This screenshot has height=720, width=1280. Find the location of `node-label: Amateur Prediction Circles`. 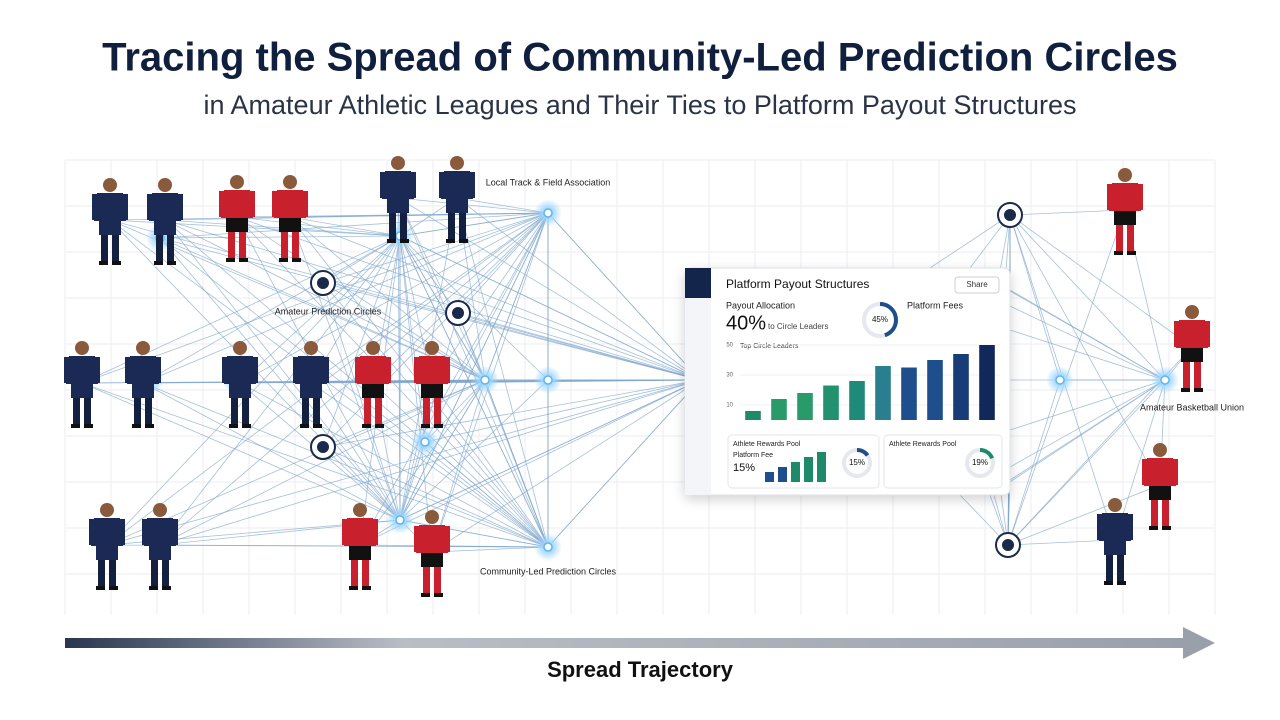

node-label: Amateur Prediction Circles is located at coordinates (328, 311).